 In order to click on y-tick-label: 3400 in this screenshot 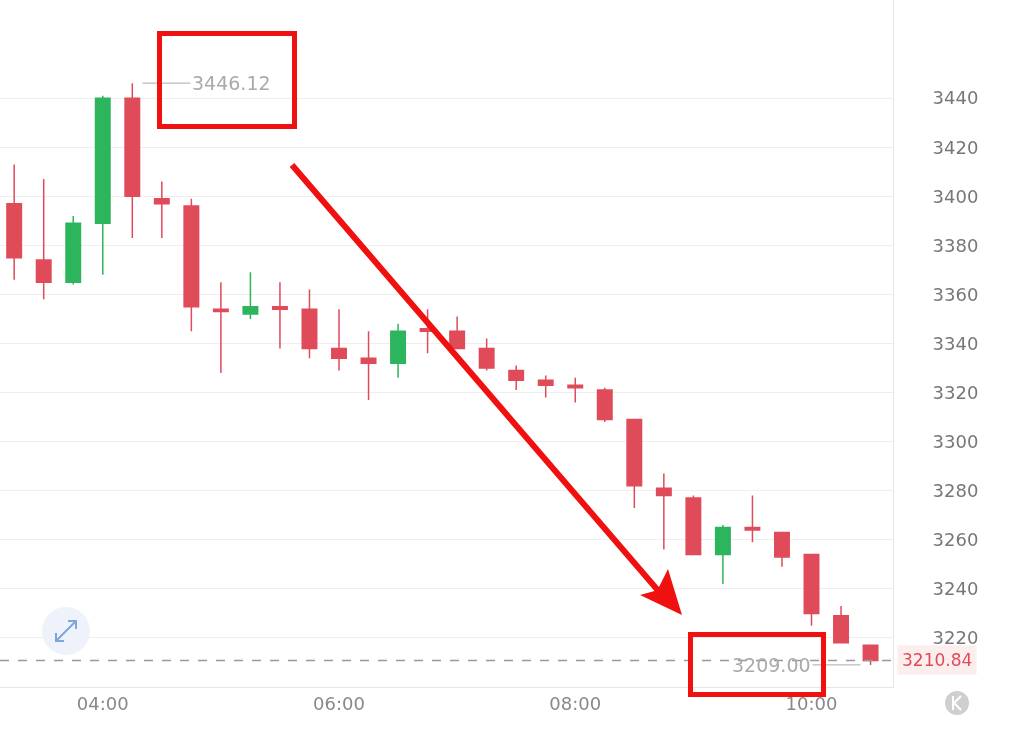, I will do `click(955, 196)`.